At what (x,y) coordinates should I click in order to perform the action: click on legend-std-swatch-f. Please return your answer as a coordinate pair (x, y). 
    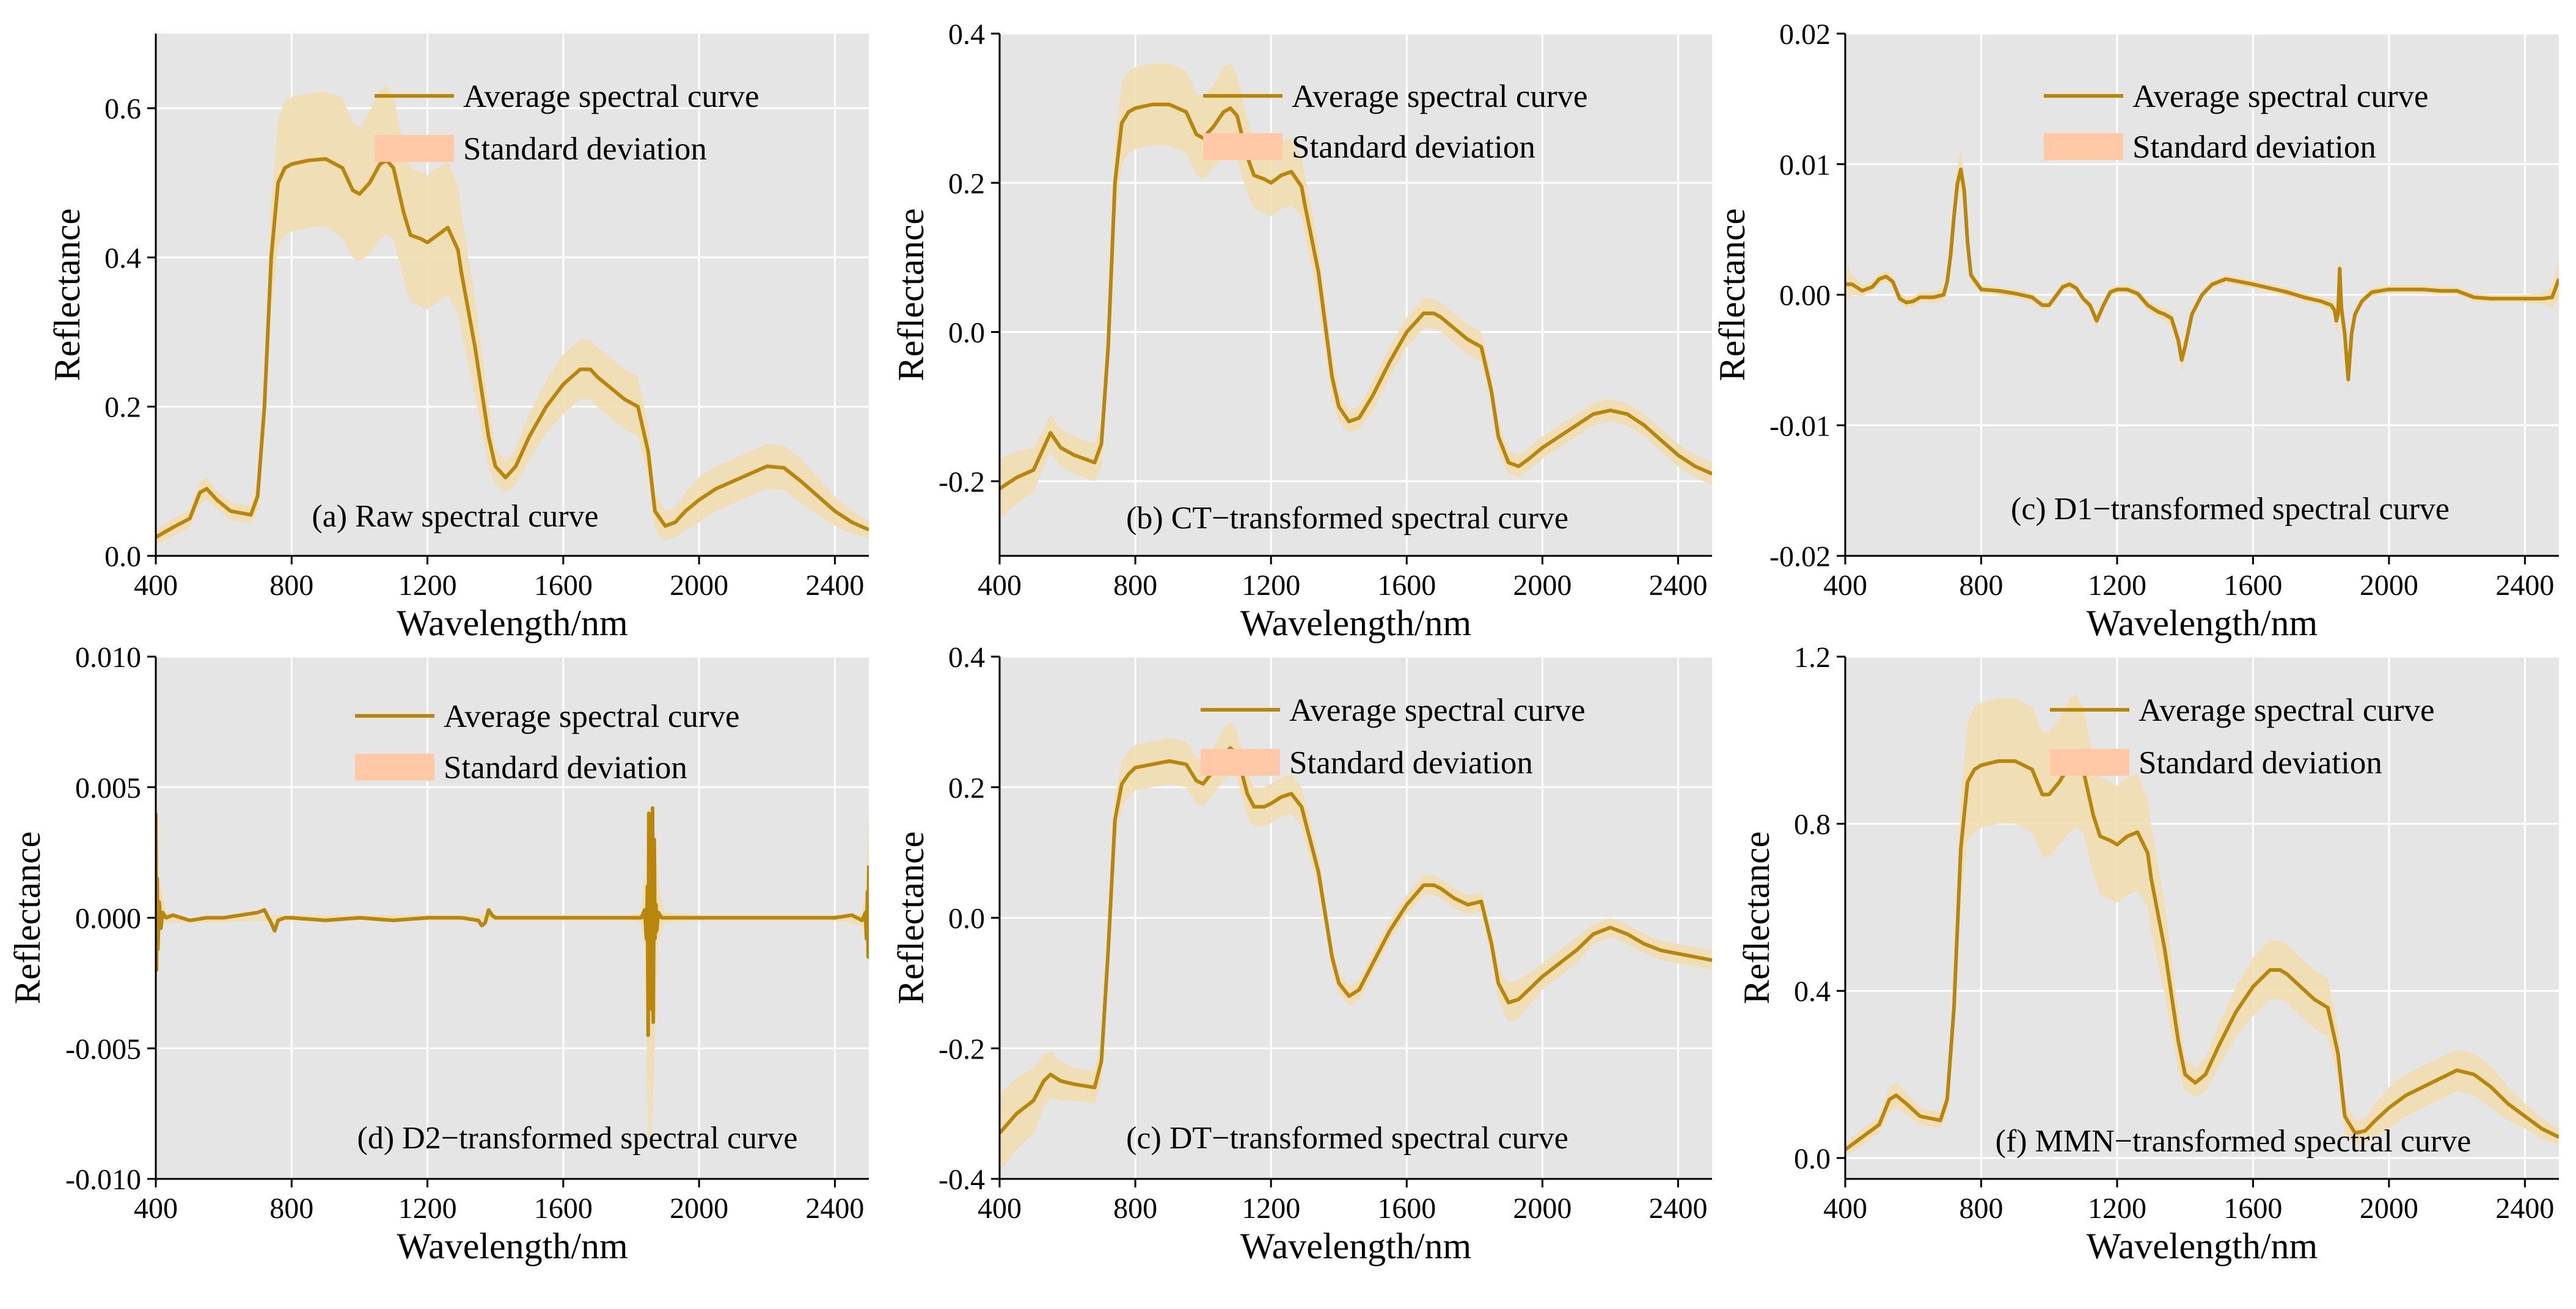
    Looking at the image, I should click on (2089, 762).